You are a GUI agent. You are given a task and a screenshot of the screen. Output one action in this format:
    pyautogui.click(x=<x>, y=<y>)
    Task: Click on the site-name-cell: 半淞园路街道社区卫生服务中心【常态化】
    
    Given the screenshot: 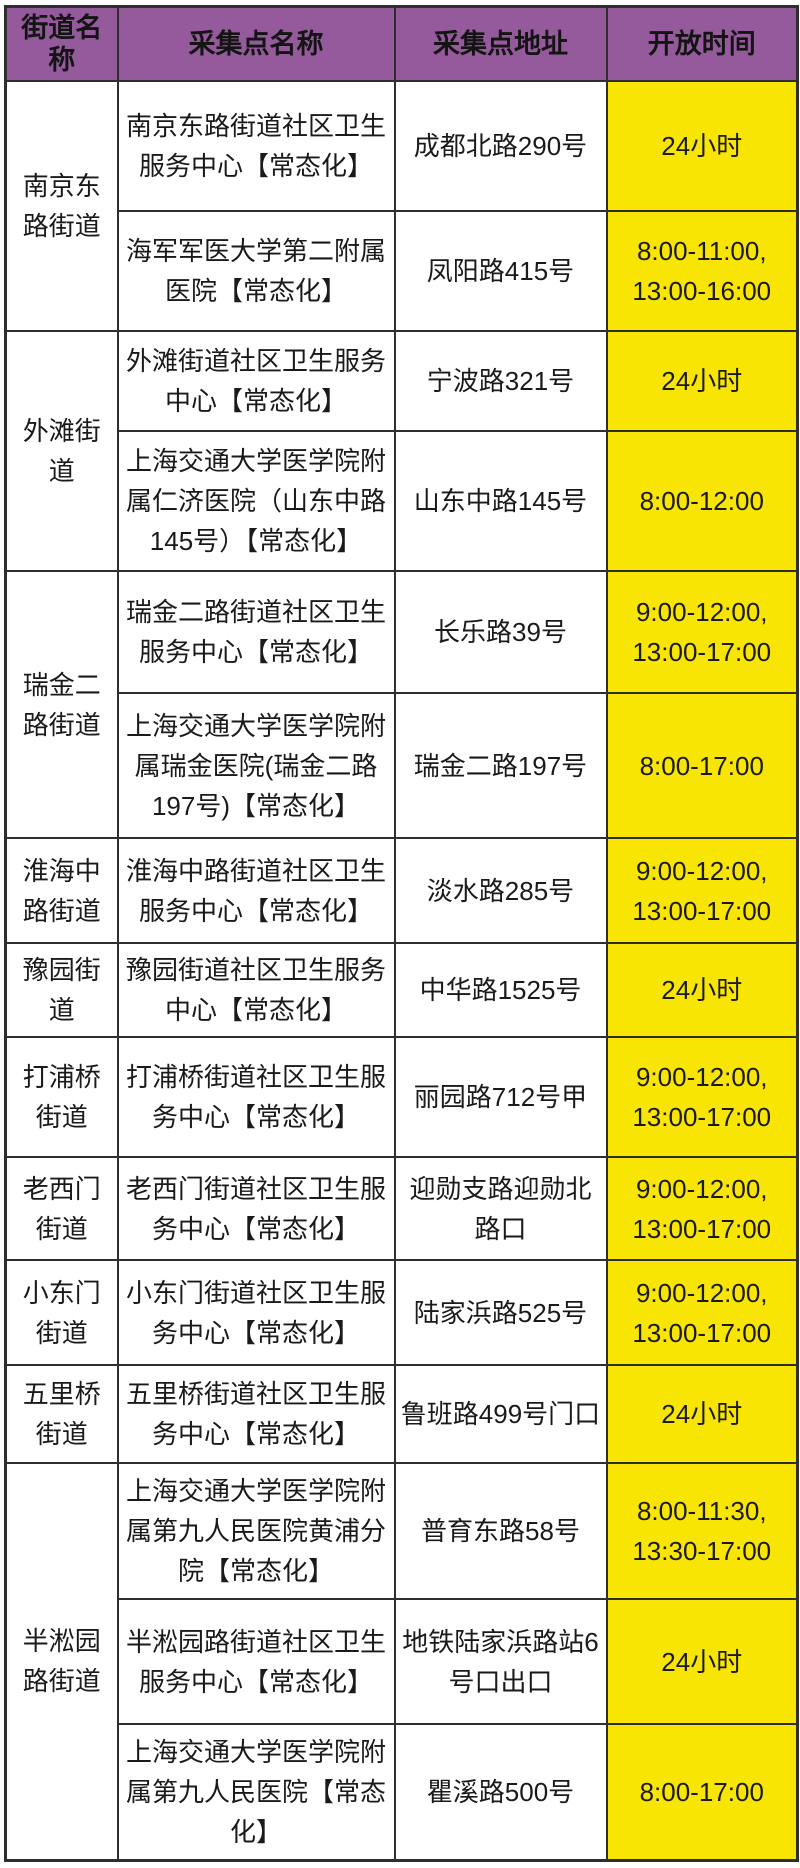 What is the action you would take?
    pyautogui.click(x=256, y=1661)
    